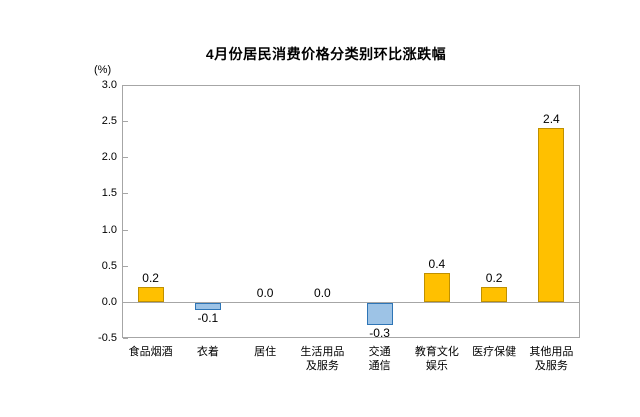 Image resolution: width=640 pixels, height=417 pixels. Describe the element at coordinates (150, 352) in the screenshot. I see `x-tick-label: 食品烟酒` at that location.